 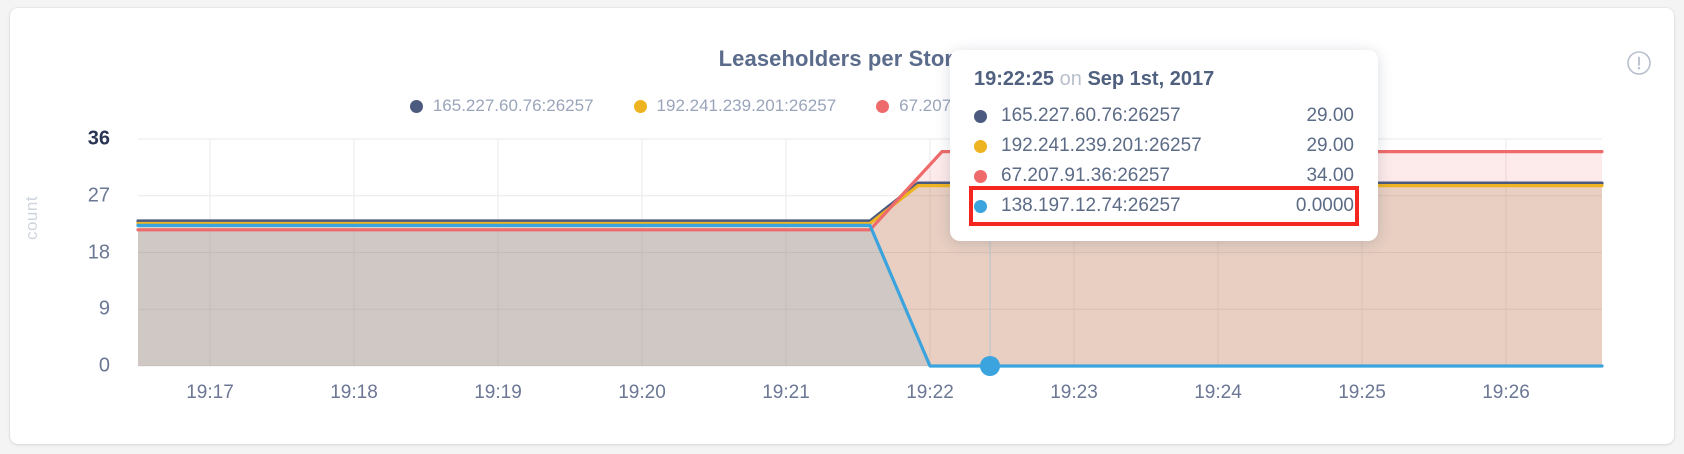 I want to click on x-tick-label: 19:22, so click(x=930, y=392).